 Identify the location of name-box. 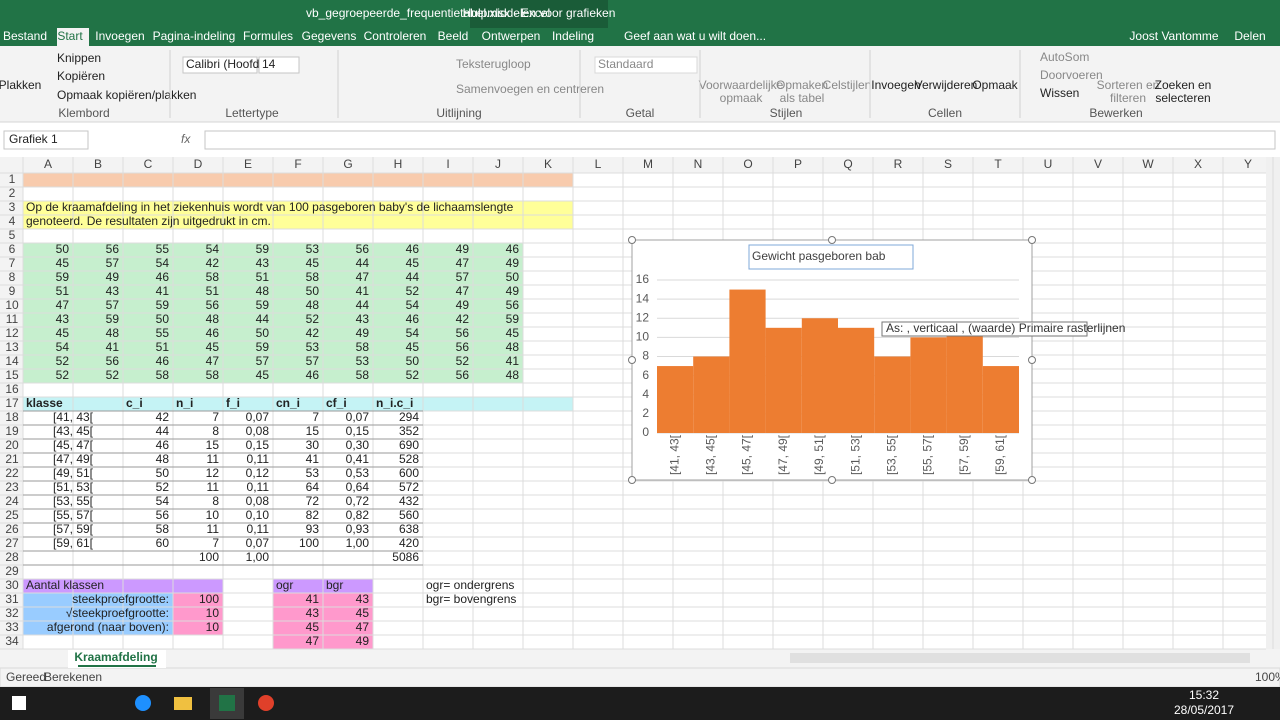
(46, 140).